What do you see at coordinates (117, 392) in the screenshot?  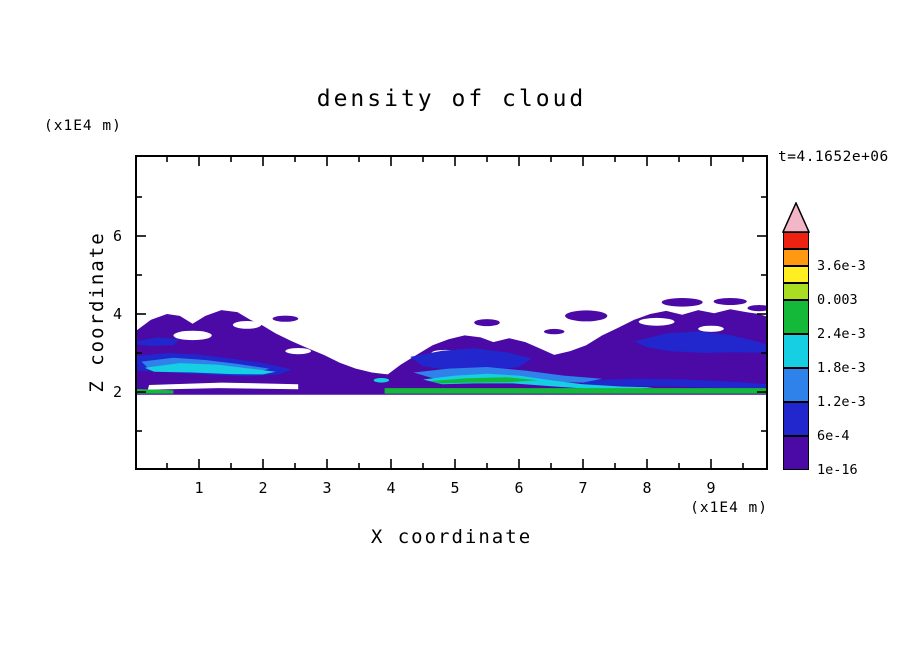 I see `z-tick-label: 2` at bounding box center [117, 392].